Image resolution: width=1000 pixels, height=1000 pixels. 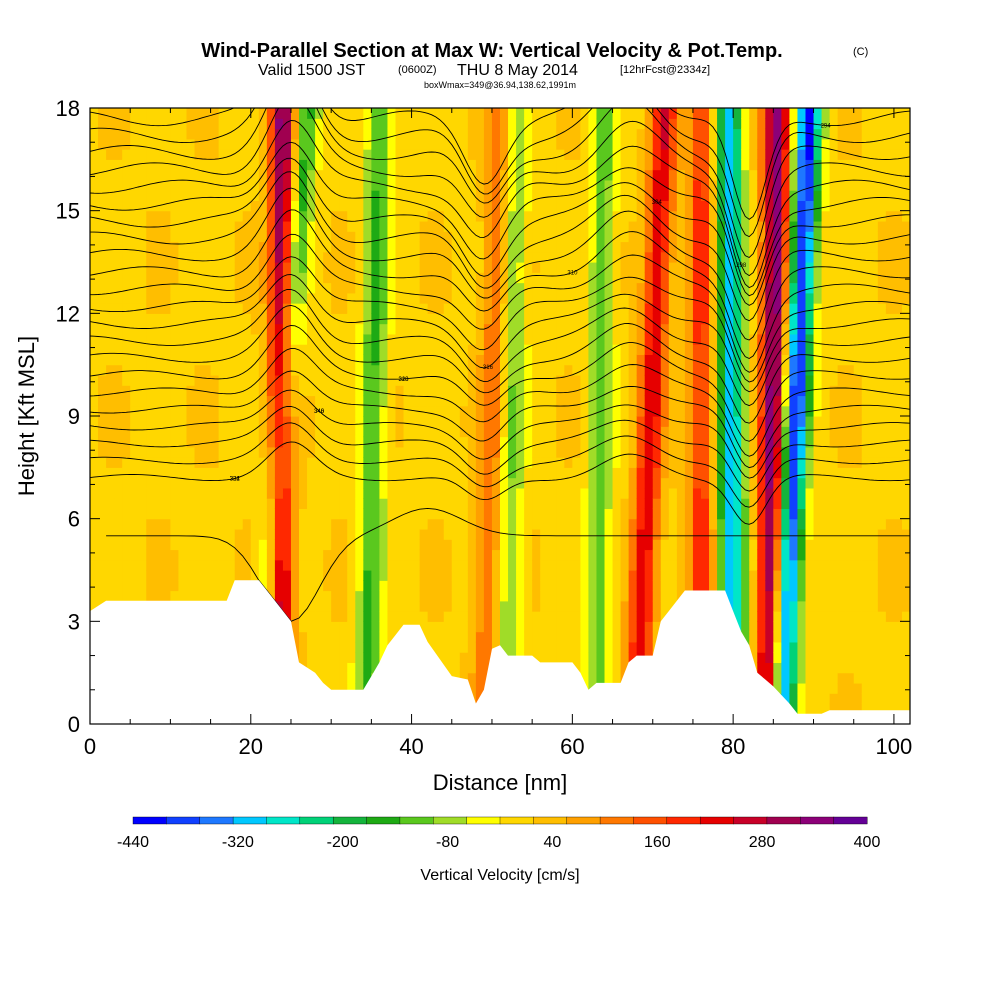 What do you see at coordinates (74, 416) in the screenshot?
I see `y-tick-label: 9` at bounding box center [74, 416].